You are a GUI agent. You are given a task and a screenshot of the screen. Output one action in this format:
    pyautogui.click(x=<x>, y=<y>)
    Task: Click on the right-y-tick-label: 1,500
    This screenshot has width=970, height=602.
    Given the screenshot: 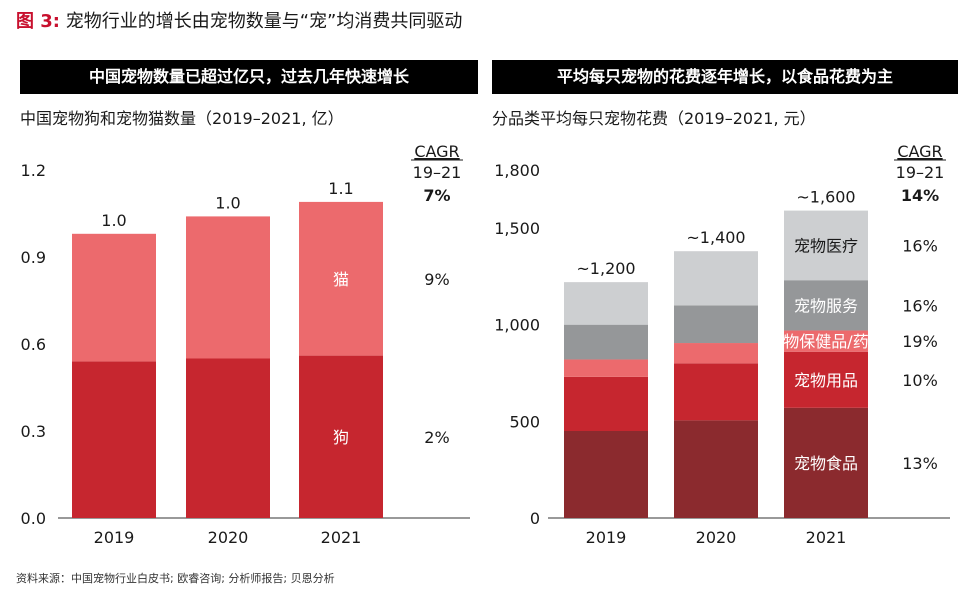 What is the action you would take?
    pyautogui.click(x=517, y=228)
    